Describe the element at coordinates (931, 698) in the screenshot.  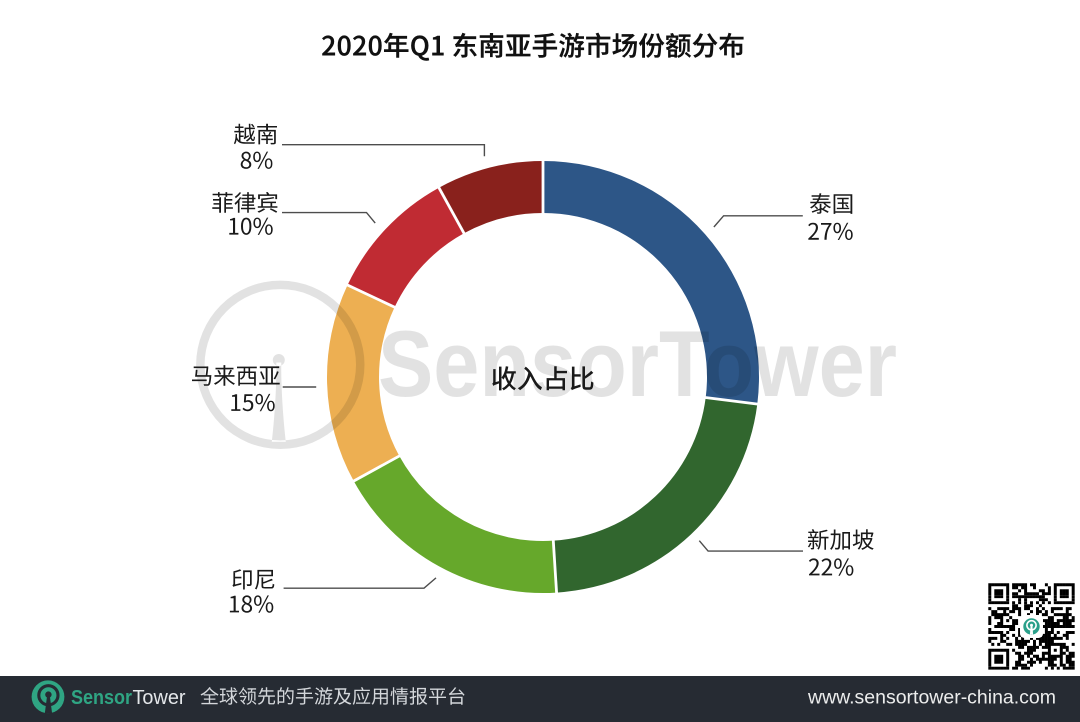
I see `svg-text: www.sensortower-china.com` at that location.